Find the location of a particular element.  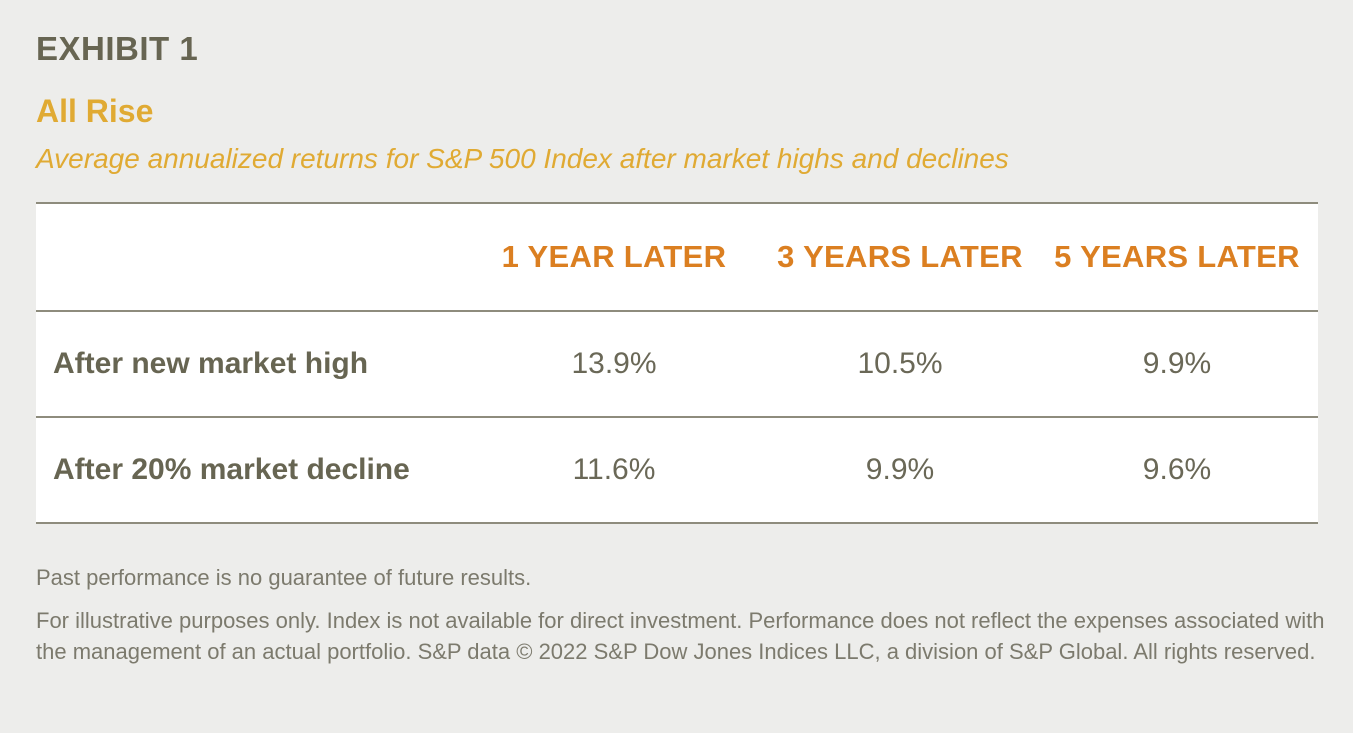

row-label-market-high: After new market high is located at coordinates (211, 363).